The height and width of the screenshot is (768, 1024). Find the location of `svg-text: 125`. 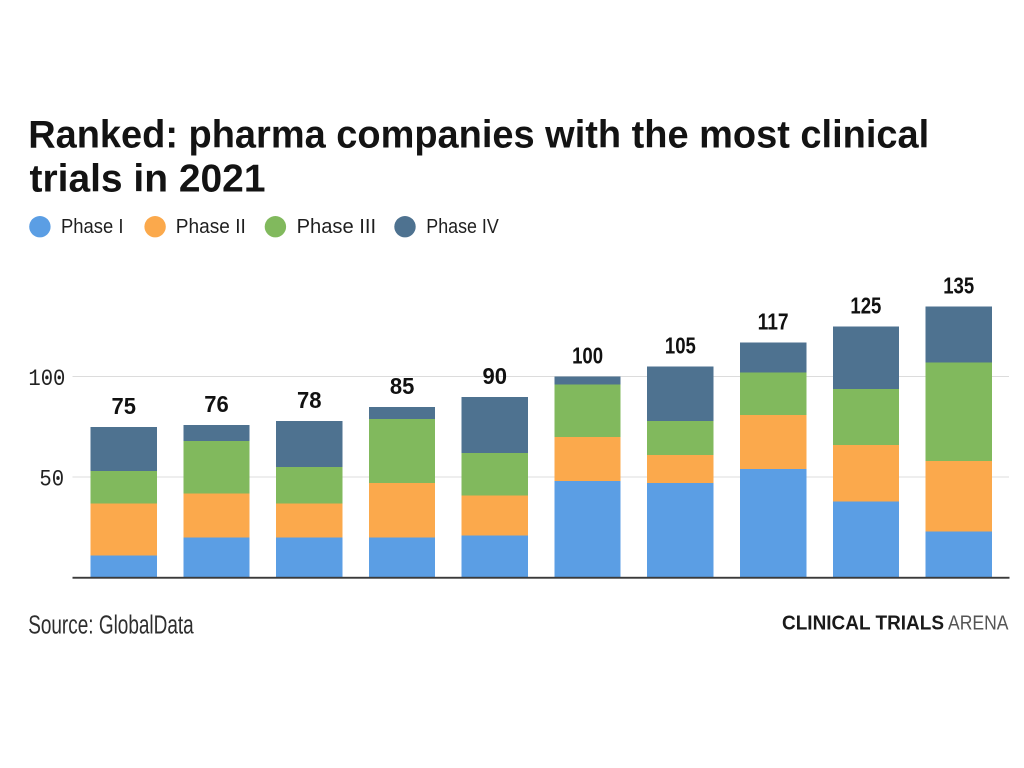

svg-text: 125 is located at coordinates (865, 306).